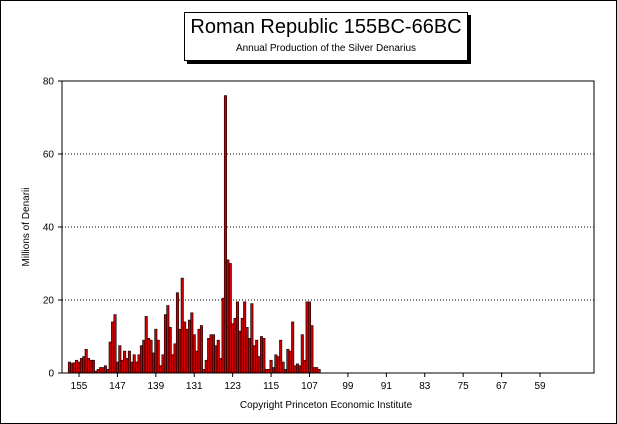 This screenshot has height=424, width=617. What do you see at coordinates (49, 301) in the screenshot?
I see `y-tick-label: 20` at bounding box center [49, 301].